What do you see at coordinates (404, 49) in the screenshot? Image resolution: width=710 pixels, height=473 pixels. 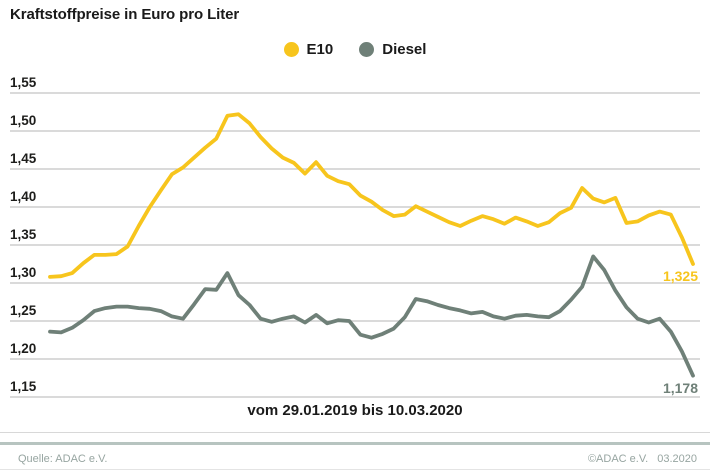 I see `legend-label-diesel: Diesel` at bounding box center [404, 49].